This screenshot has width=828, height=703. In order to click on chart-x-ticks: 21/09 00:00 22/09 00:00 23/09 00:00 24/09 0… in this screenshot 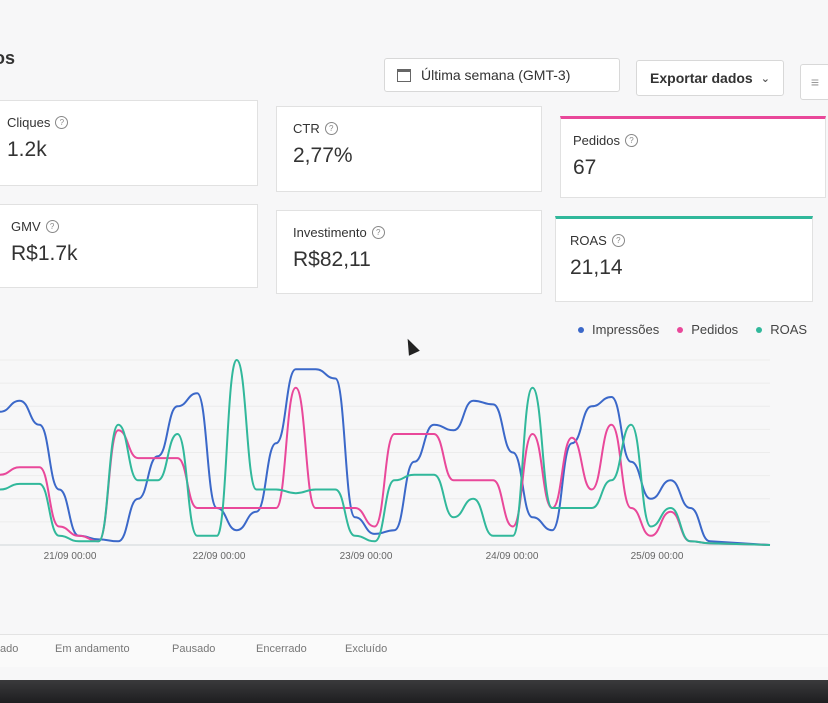, I will do `click(364, 556)`.